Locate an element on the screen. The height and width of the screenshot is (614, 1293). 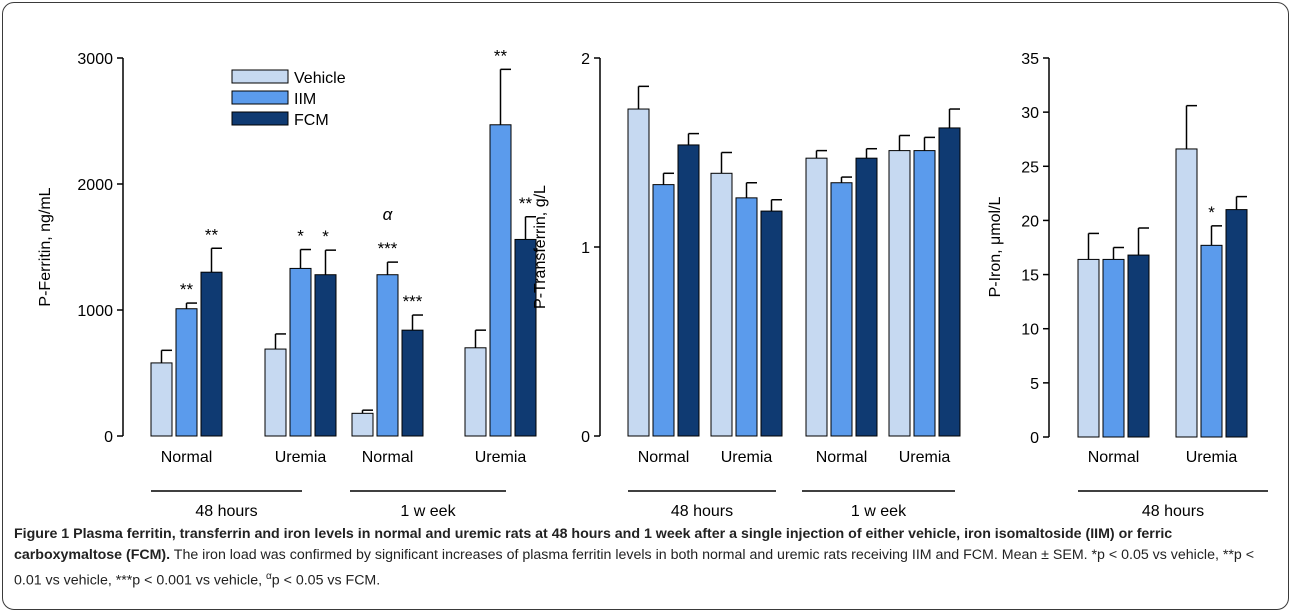
y-tick-label: 3000 is located at coordinates (95, 59).